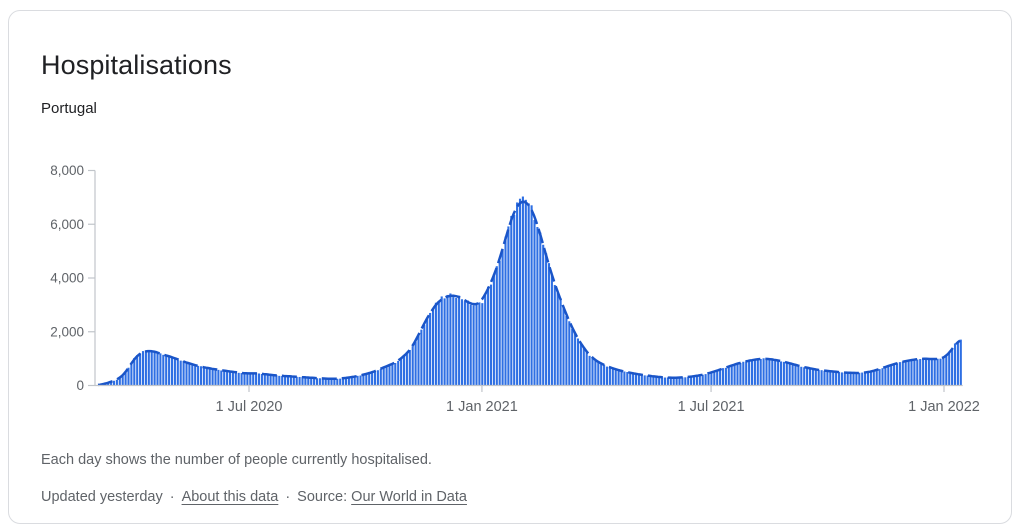 The width and height of the screenshot is (1022, 529). Describe the element at coordinates (230, 497) in the screenshot. I see `about-this-data-link: About this data` at that location.